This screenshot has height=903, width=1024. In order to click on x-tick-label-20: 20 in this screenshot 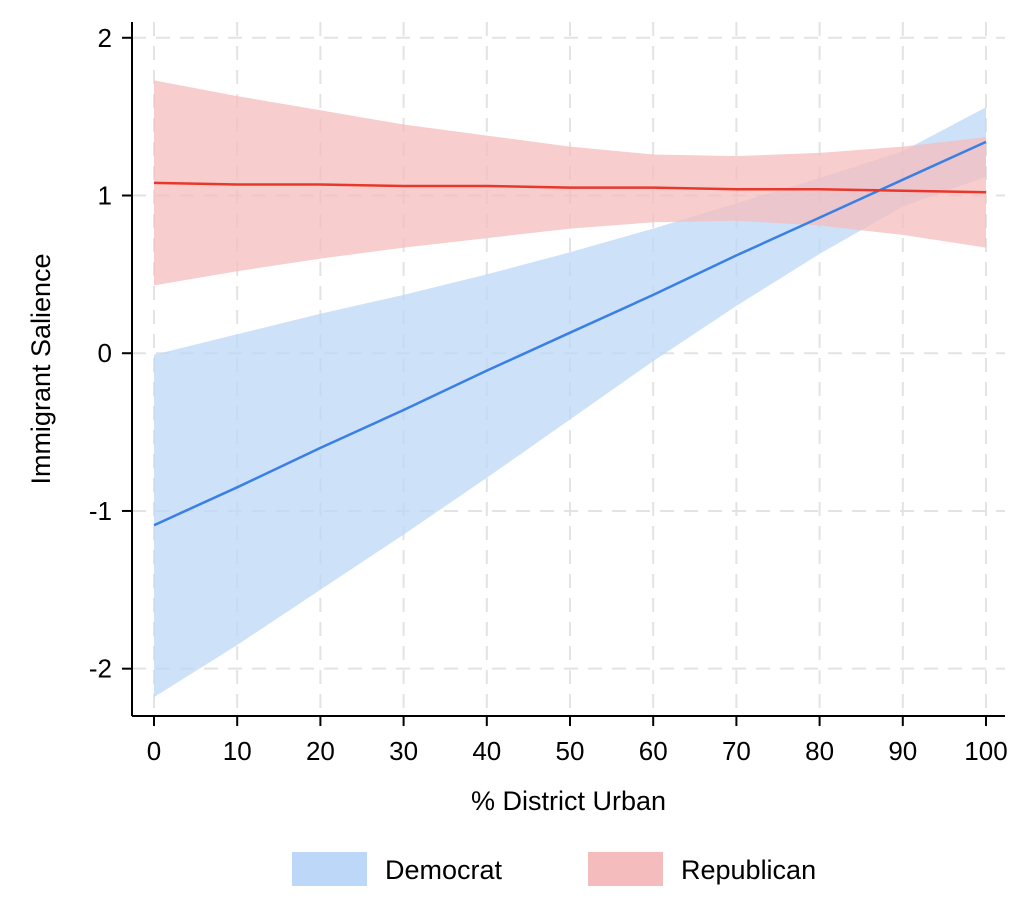, I will do `click(320, 751)`.